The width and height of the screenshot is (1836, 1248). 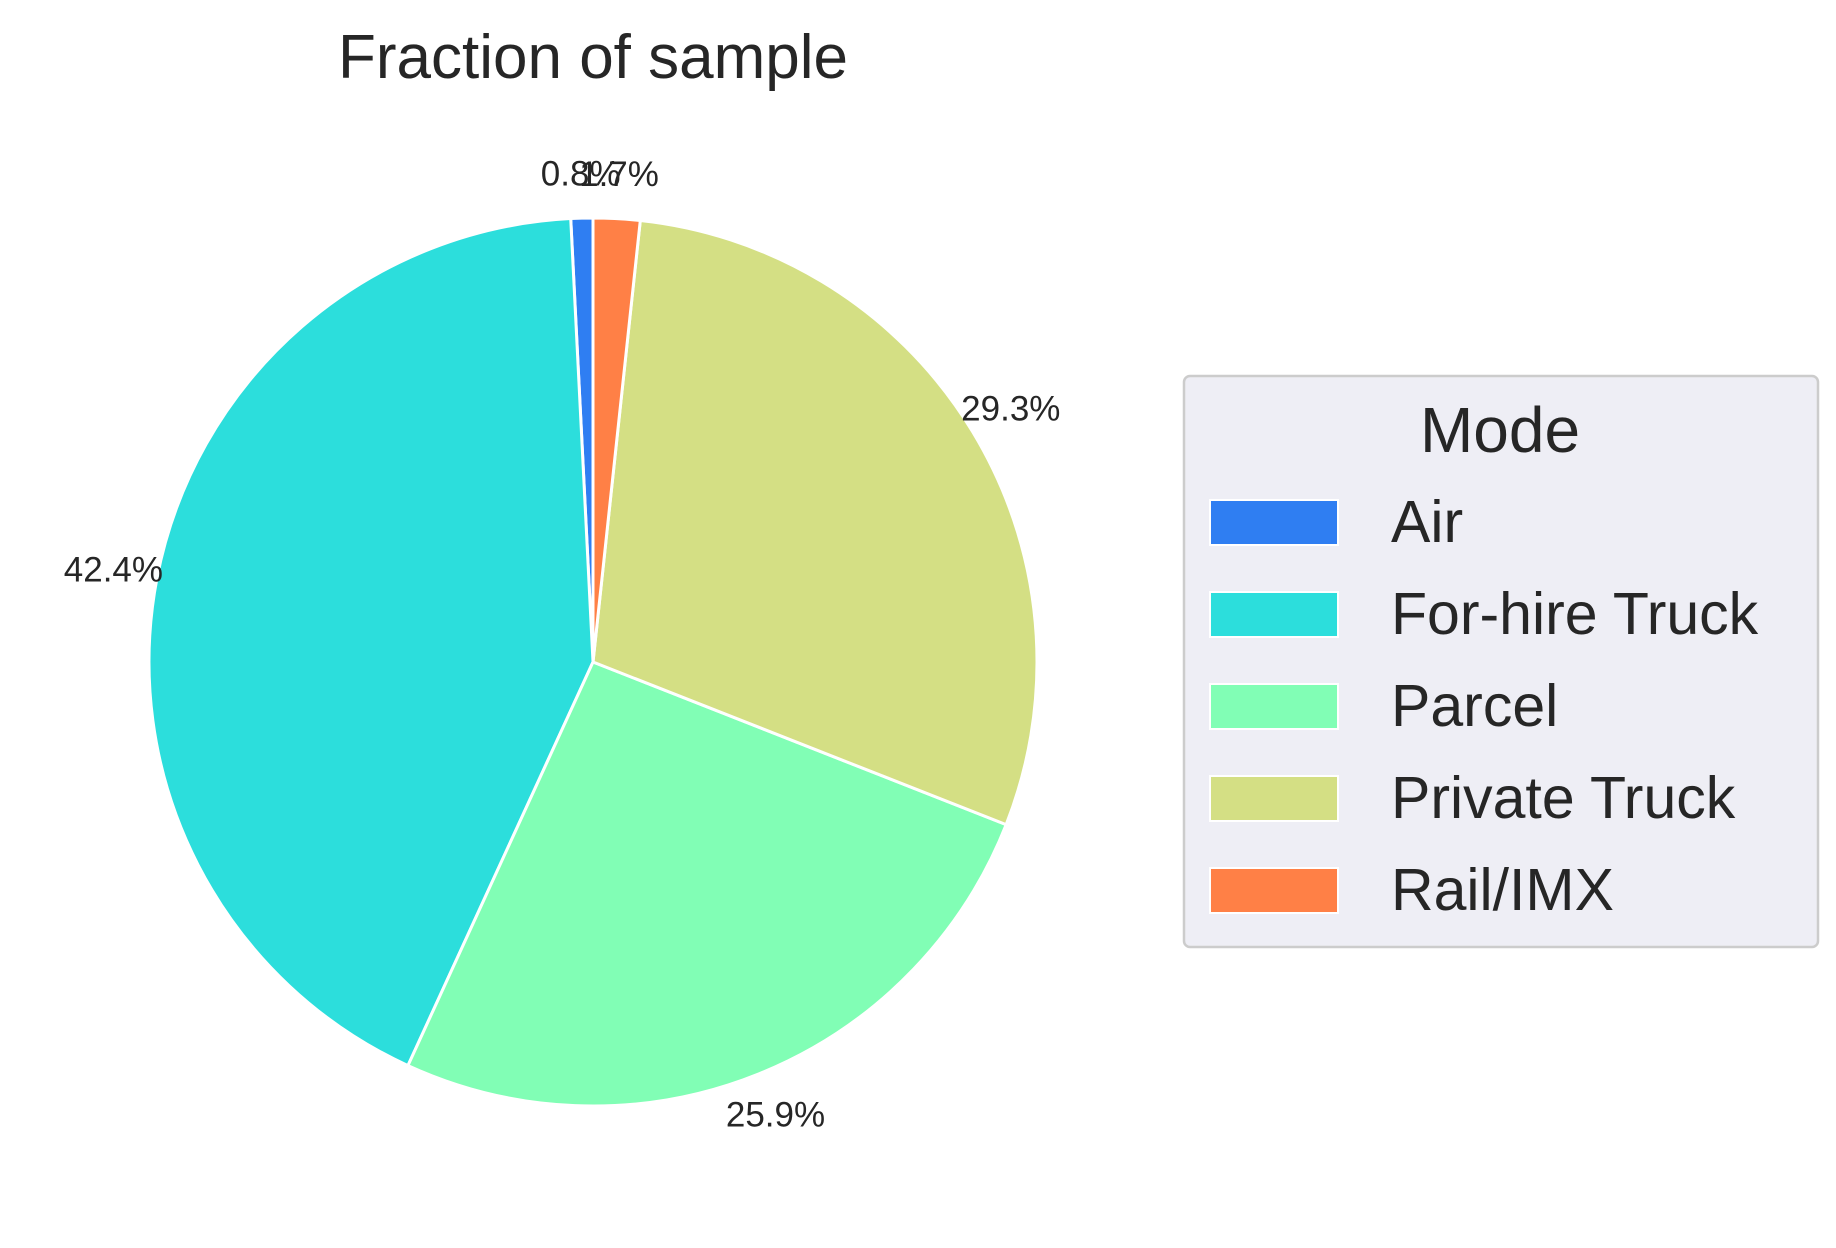 I want to click on pie-slice-rail-imx, so click(x=616, y=440).